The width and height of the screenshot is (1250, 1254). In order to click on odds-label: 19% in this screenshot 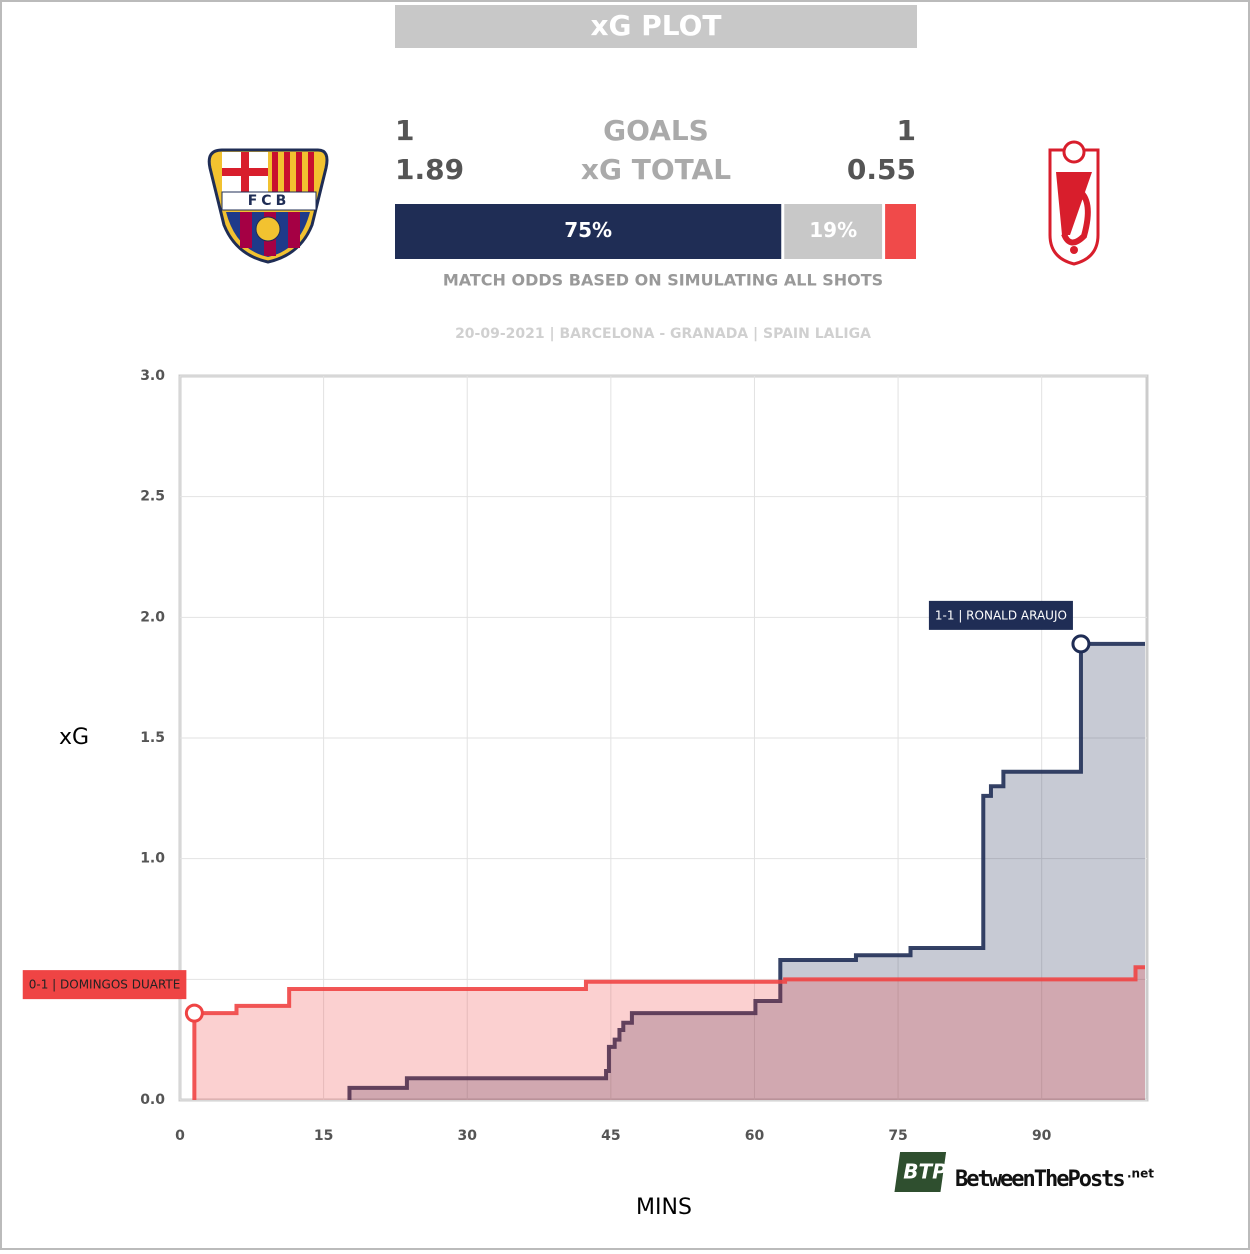, I will do `click(833, 230)`.